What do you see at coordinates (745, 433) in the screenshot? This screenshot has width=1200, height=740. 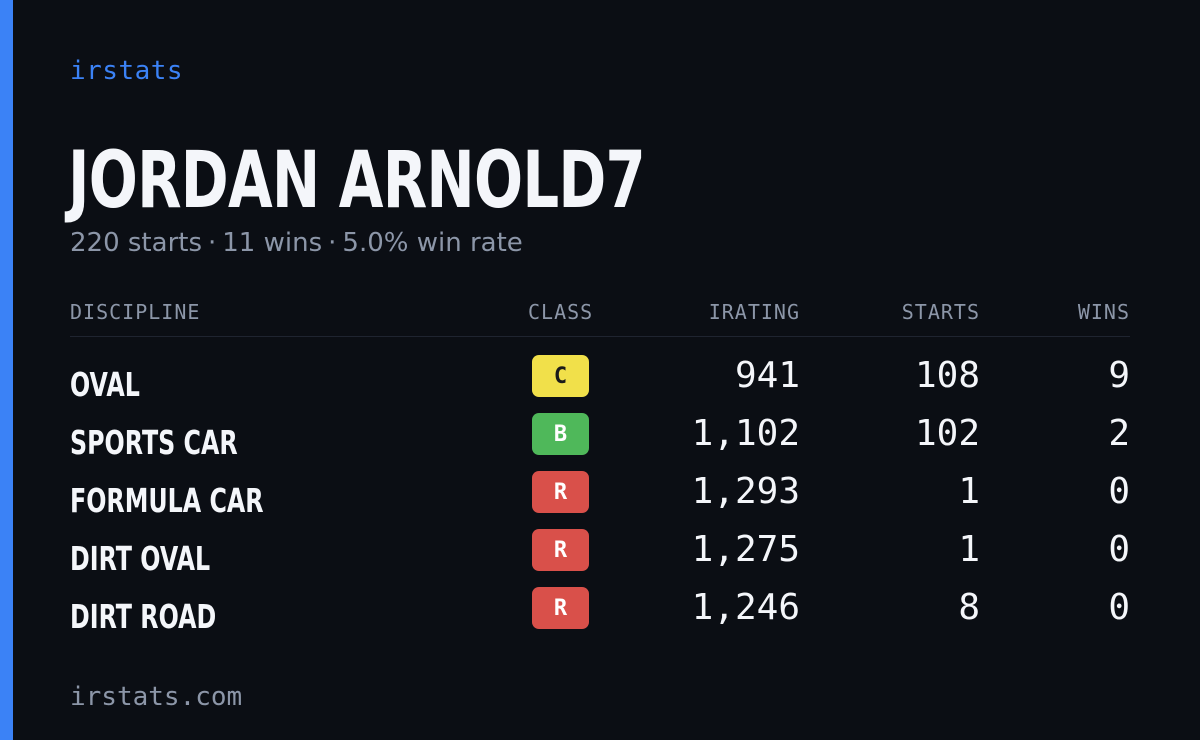 I see `irating-value: 1,102` at bounding box center [745, 433].